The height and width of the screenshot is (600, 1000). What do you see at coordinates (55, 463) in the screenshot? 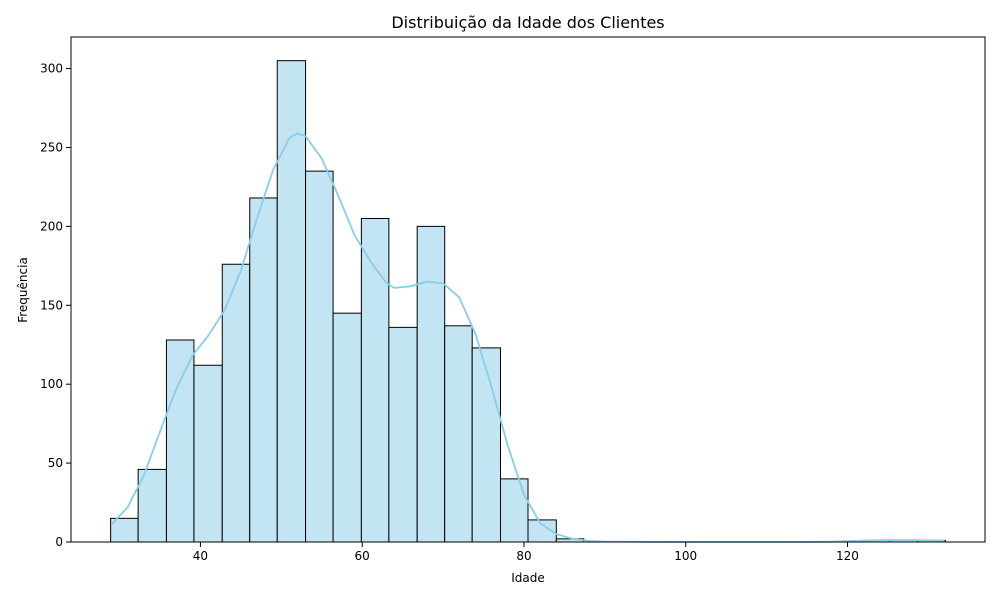
I see `y-tick-label: 50` at bounding box center [55, 463].